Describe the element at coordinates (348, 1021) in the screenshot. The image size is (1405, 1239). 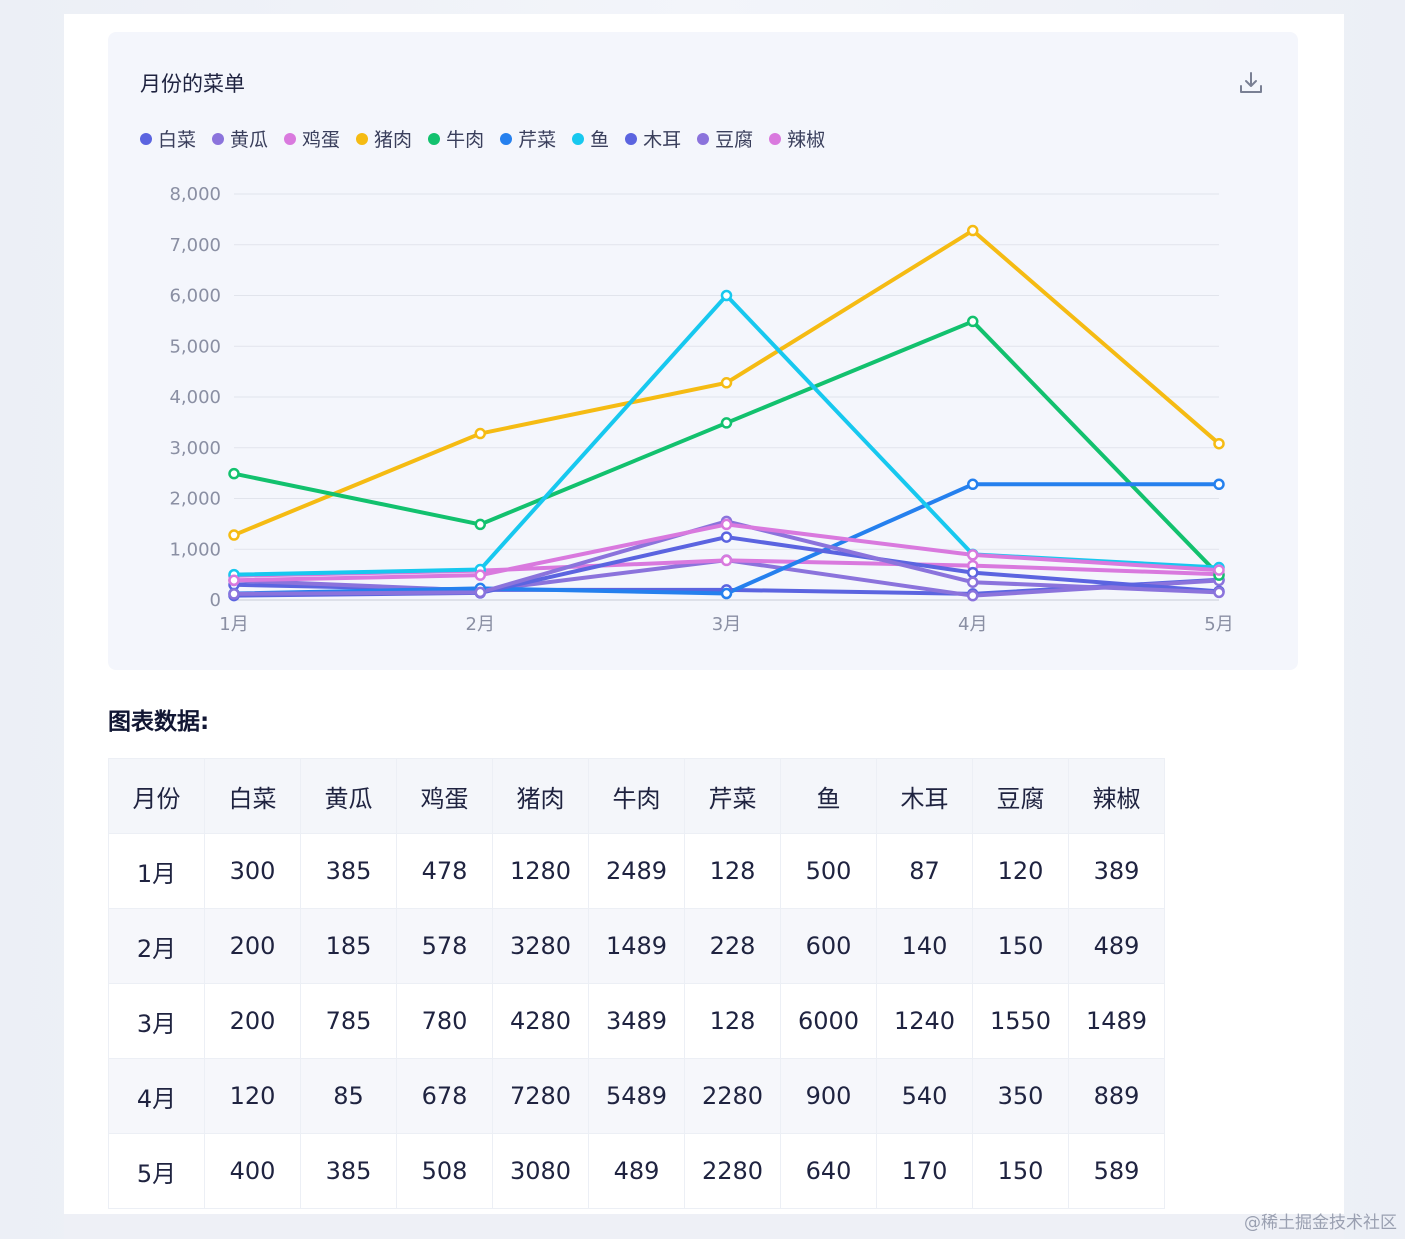
I see `table-cell: 785` at that location.